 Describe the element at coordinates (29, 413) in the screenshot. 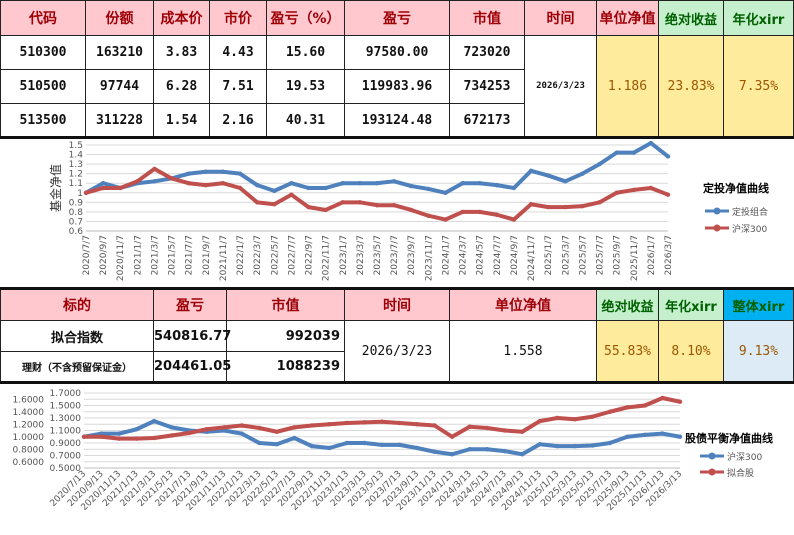

I see `y-tick-label: 1.4000` at that location.